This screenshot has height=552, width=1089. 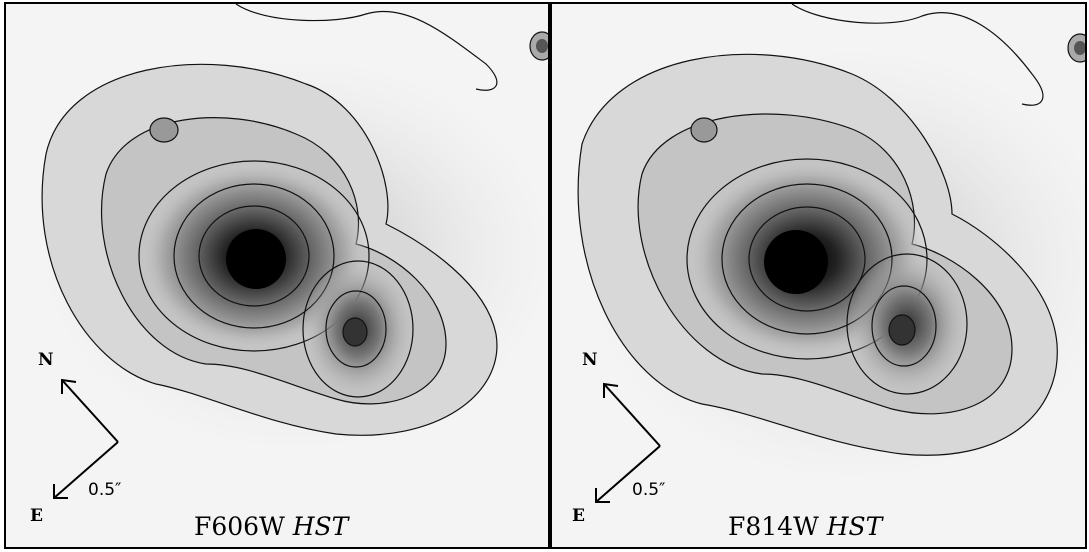 I want to click on panel-title: F814W HST, so click(x=805, y=526).